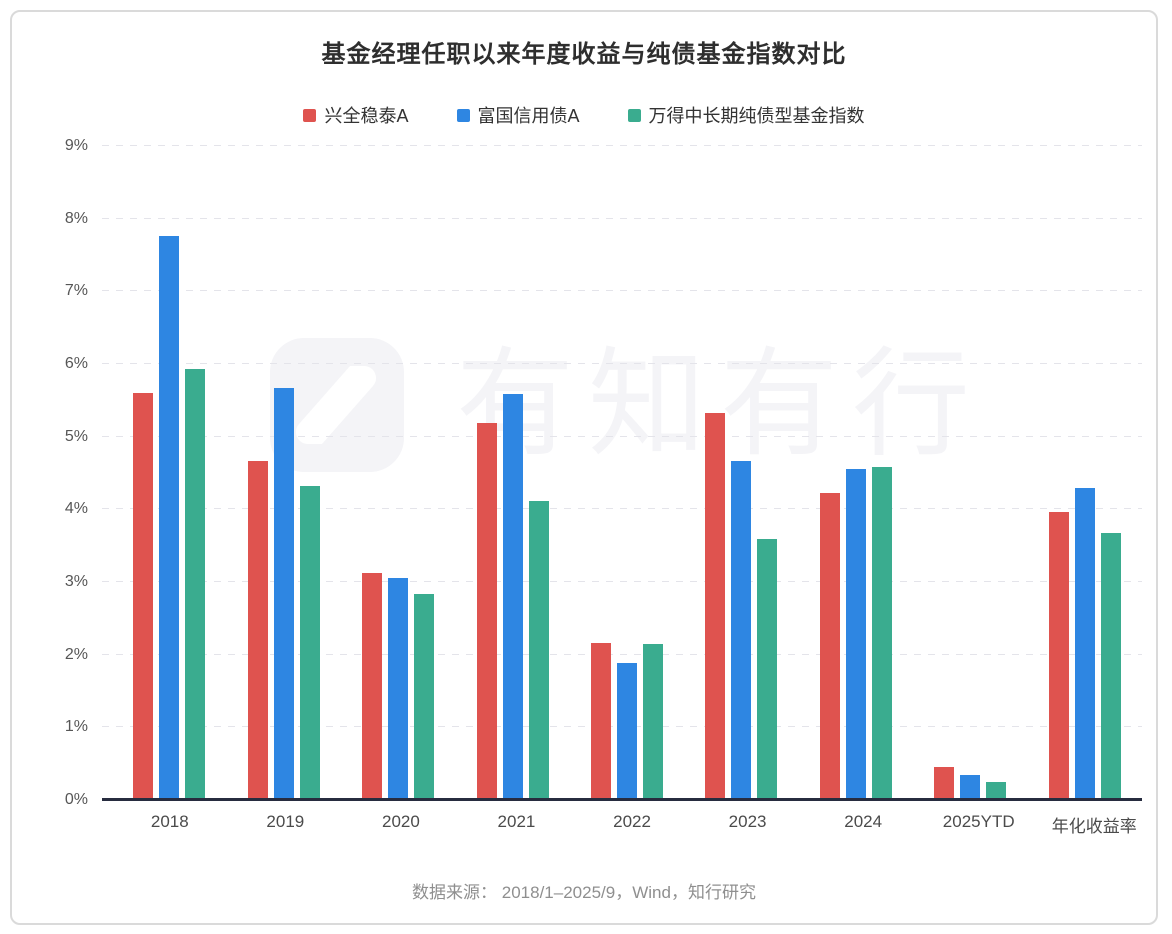 This screenshot has height=934, width=1172. Describe the element at coordinates (76, 799) in the screenshot. I see `y-axis-tick-label: 0%` at that location.